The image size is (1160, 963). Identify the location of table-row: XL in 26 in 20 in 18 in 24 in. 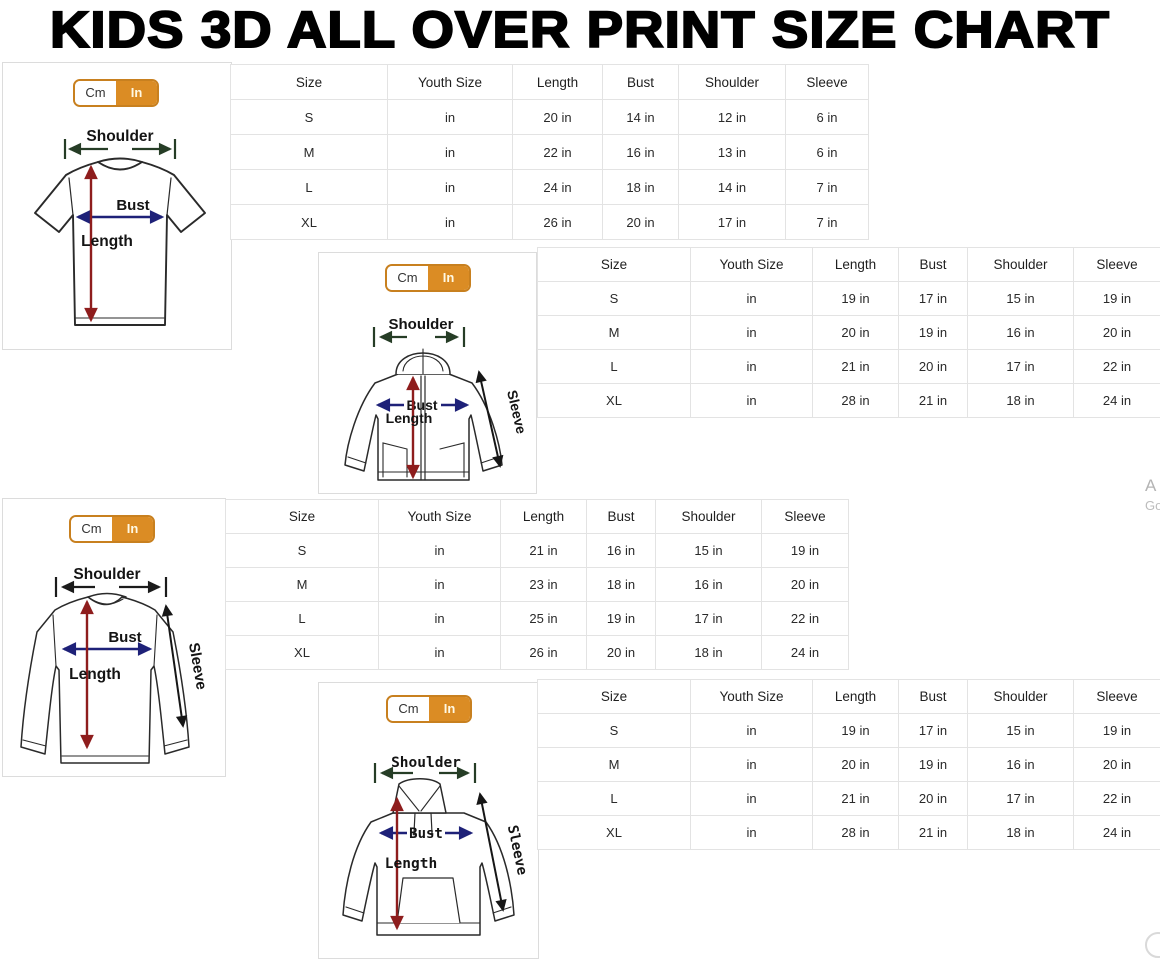
(537, 652).